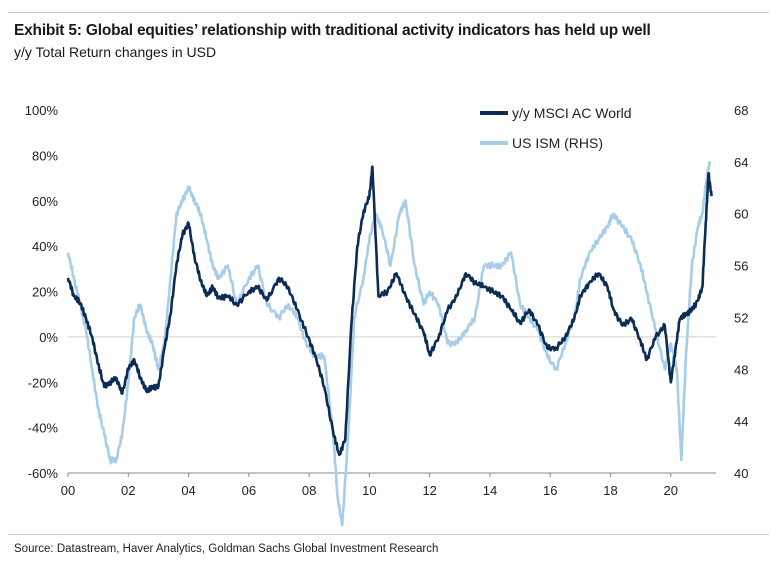 This screenshot has height=566, width=777. Describe the element at coordinates (43, 382) in the screenshot. I see `y-left-tick-label: -20%` at that location.